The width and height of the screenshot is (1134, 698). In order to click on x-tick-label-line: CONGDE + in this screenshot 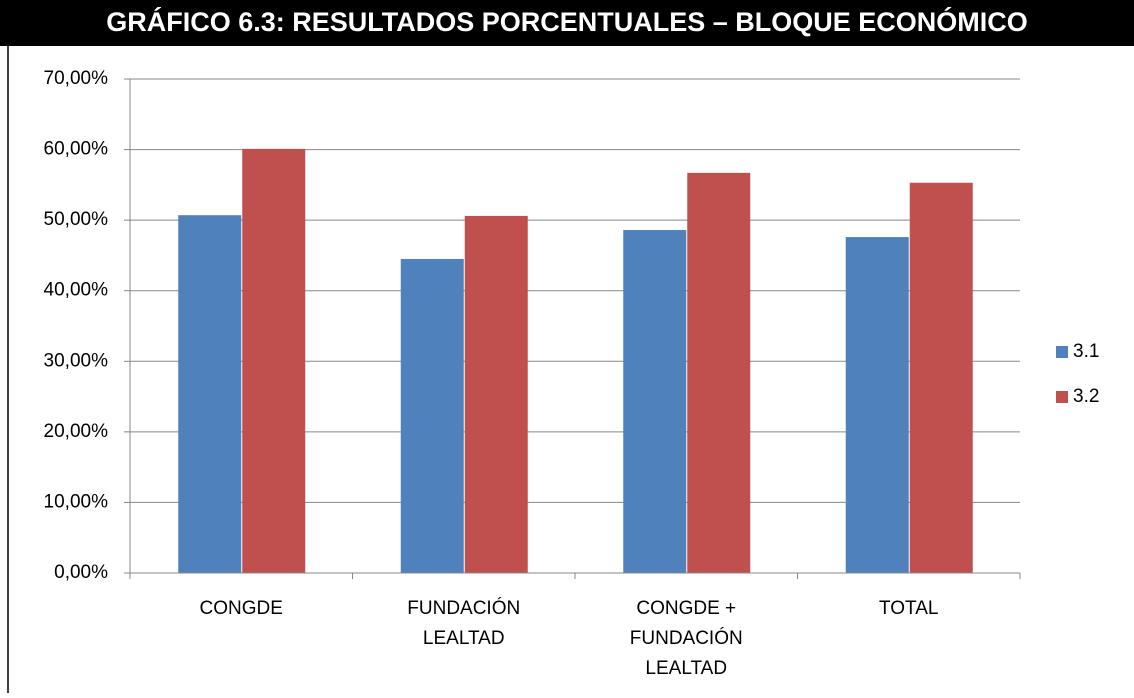, I will do `click(686, 608)`.